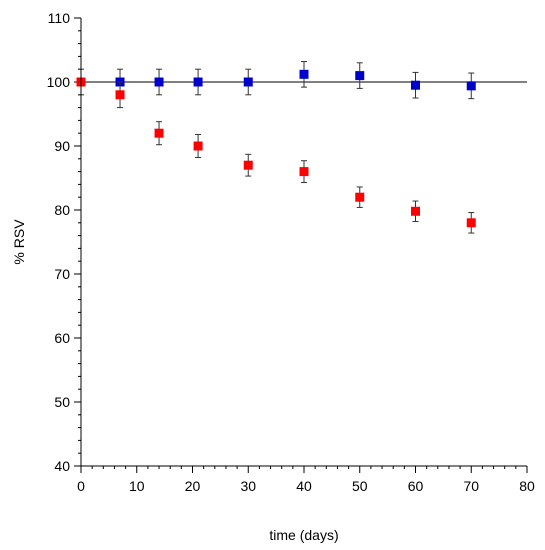 The width and height of the screenshot is (545, 550). I want to click on x-tick-label: 50, so click(360, 486).